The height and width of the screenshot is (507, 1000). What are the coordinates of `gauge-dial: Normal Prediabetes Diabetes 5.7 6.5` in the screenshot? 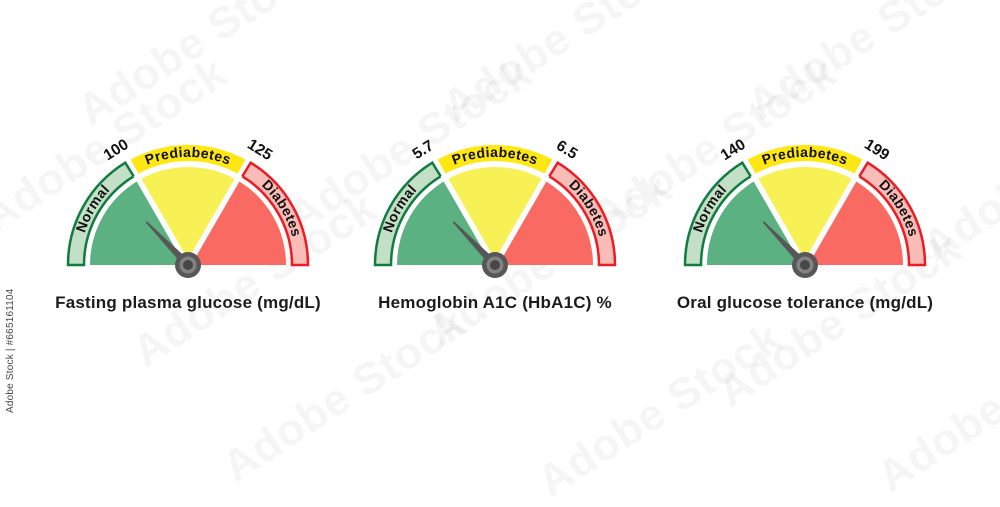 It's located at (495, 207).